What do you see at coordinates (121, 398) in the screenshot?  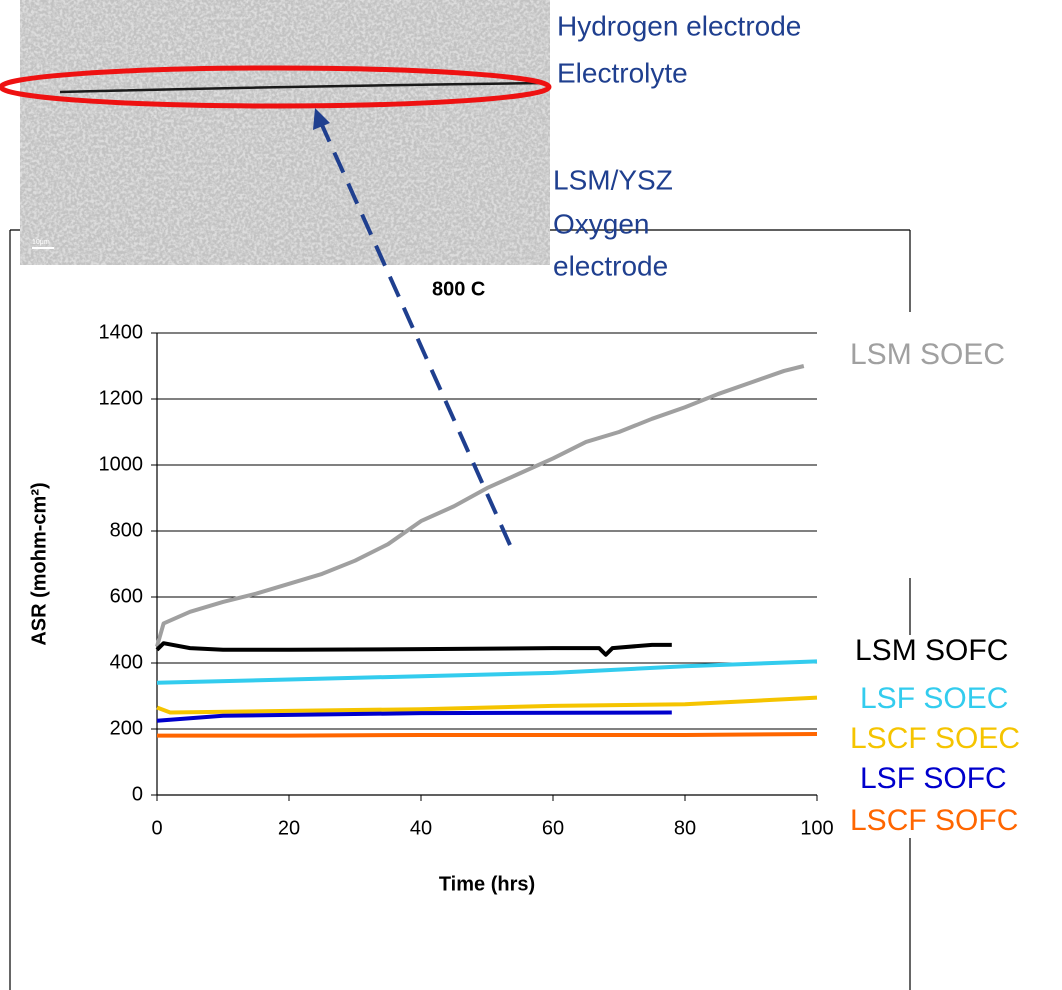 I see `y-tick-label: 1200` at bounding box center [121, 398].